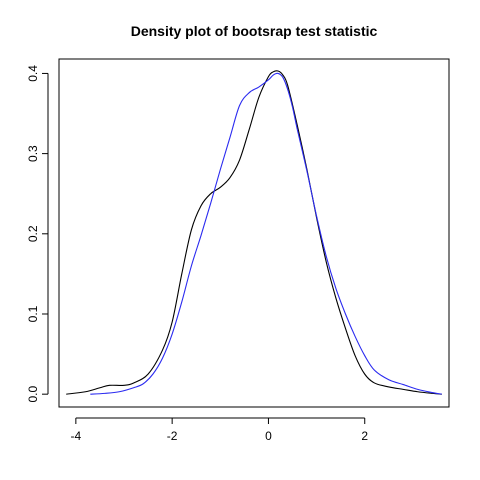 The width and height of the screenshot is (480, 480). What do you see at coordinates (33, 153) in the screenshot?
I see `y-tick-label: 0.3` at bounding box center [33, 153].